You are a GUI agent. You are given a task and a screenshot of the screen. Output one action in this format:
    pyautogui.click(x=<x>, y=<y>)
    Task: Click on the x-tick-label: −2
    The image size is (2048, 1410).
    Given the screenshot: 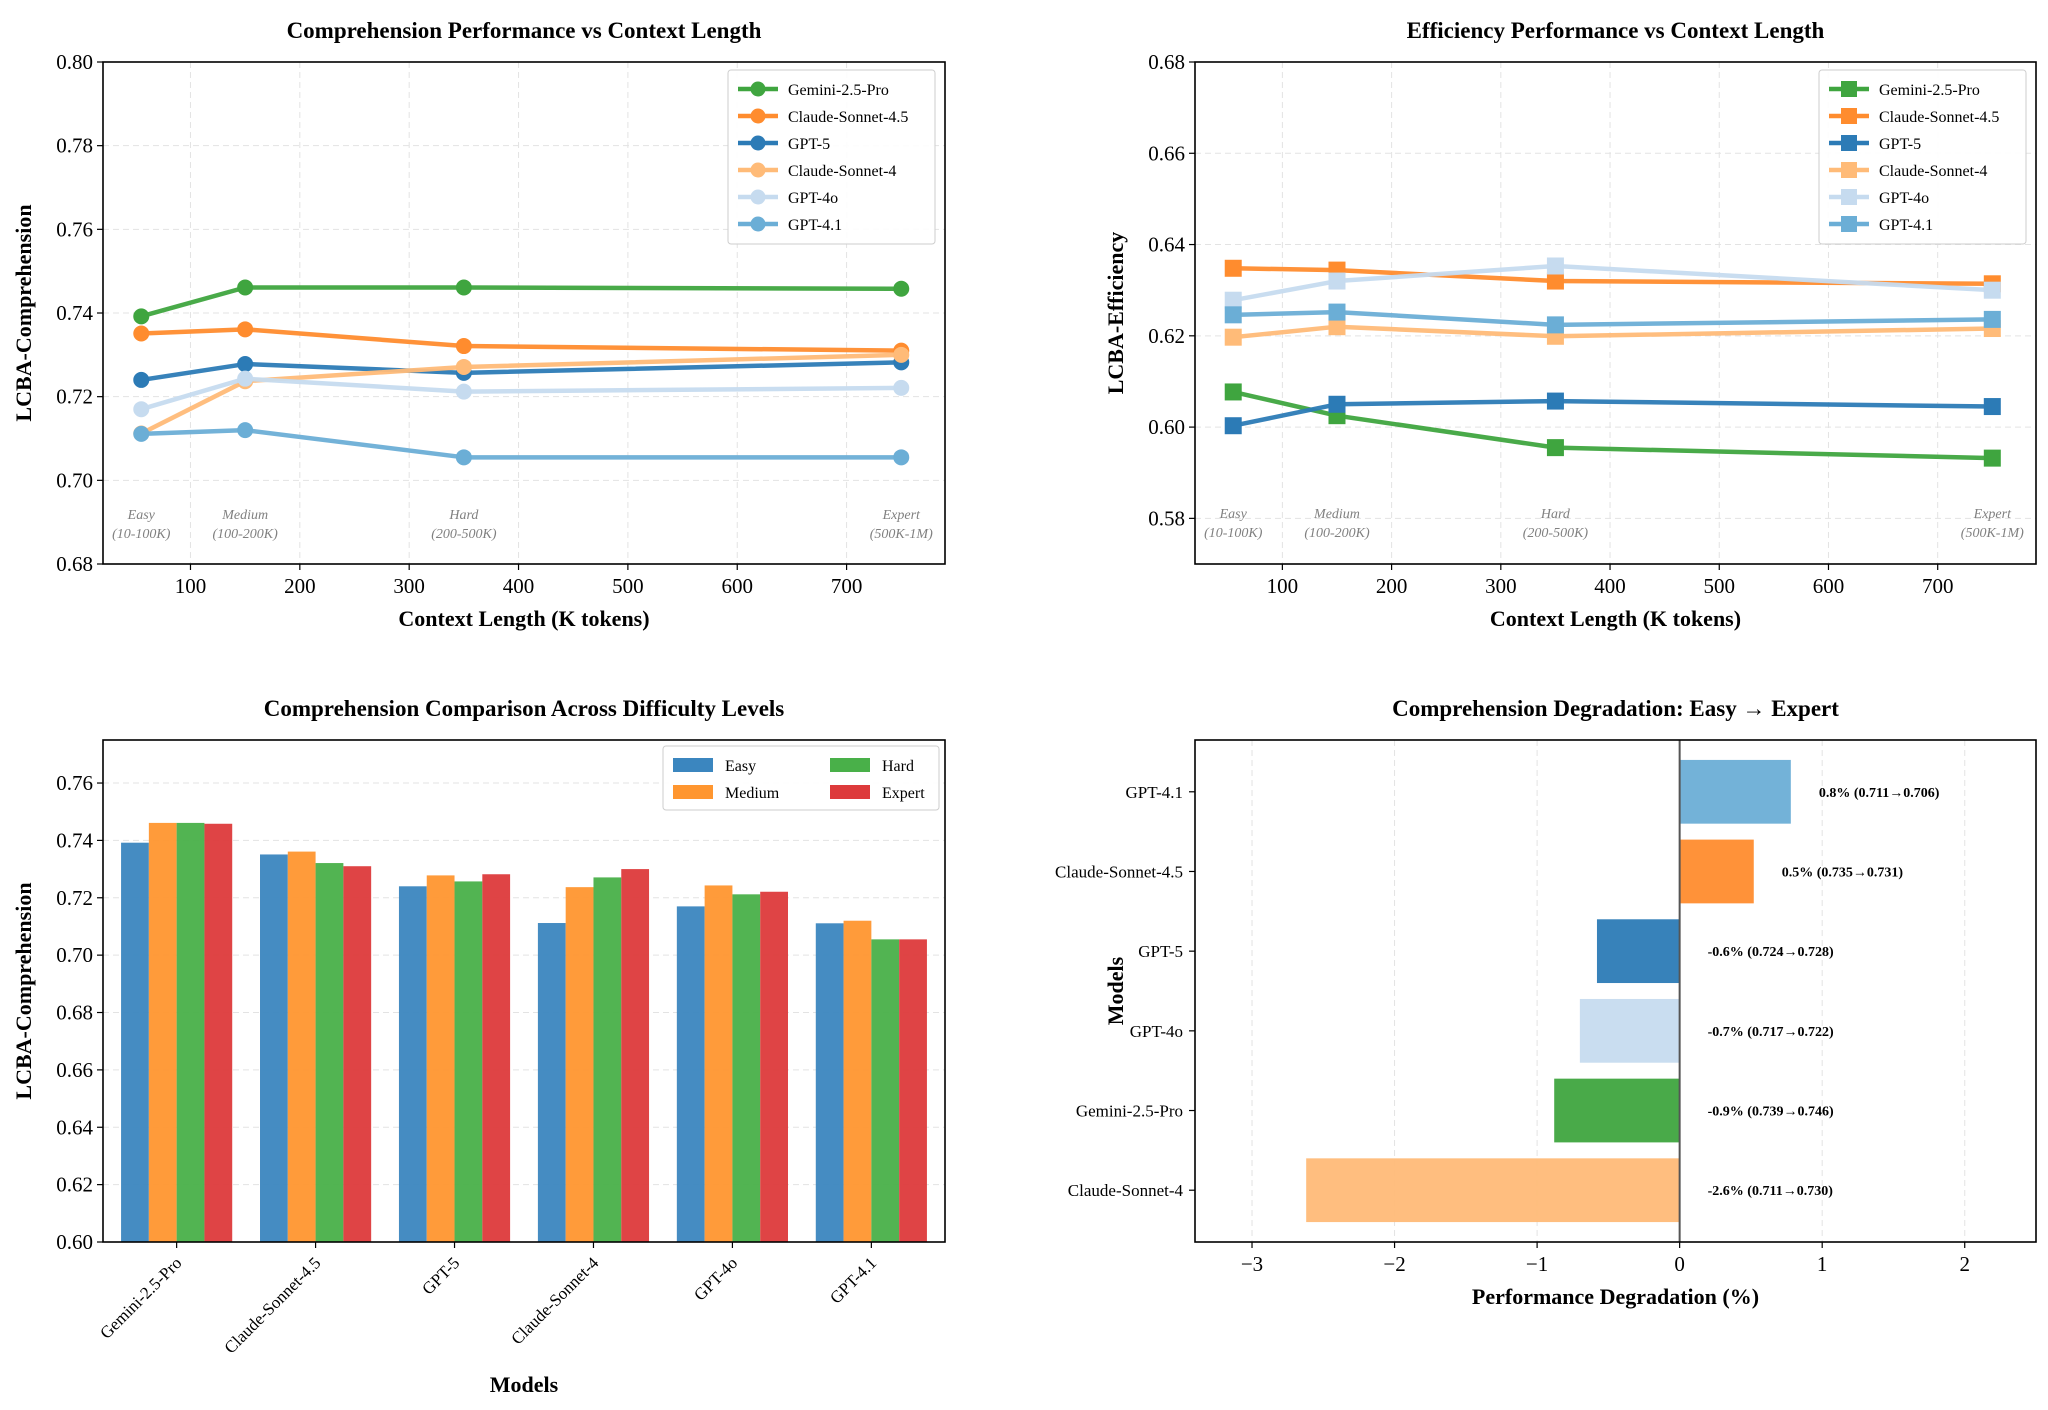 What is the action you would take?
    pyautogui.click(x=1394, y=1264)
    